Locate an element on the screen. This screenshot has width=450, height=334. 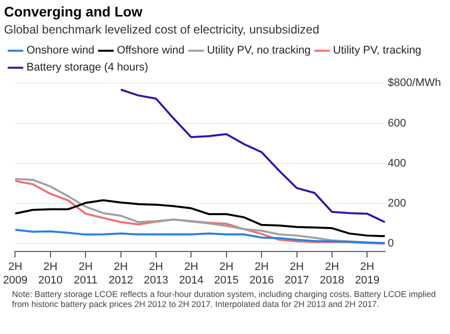
x-tick-label: 2H 2019 is located at coordinates (367, 273).